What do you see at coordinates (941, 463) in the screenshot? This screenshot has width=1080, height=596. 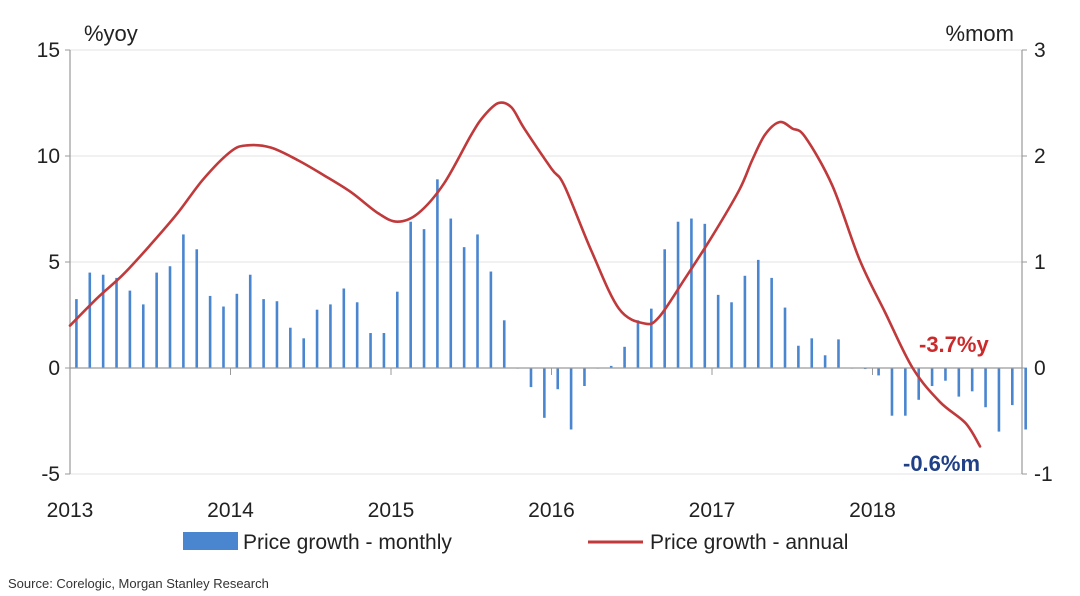 I see `annotation-monthly: -0.6%m` at bounding box center [941, 463].